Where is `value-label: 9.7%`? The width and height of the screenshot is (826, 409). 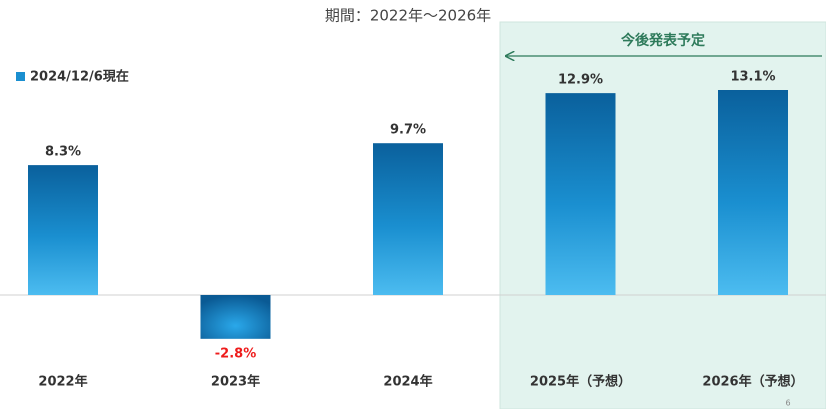 value-label: 9.7% is located at coordinates (408, 130).